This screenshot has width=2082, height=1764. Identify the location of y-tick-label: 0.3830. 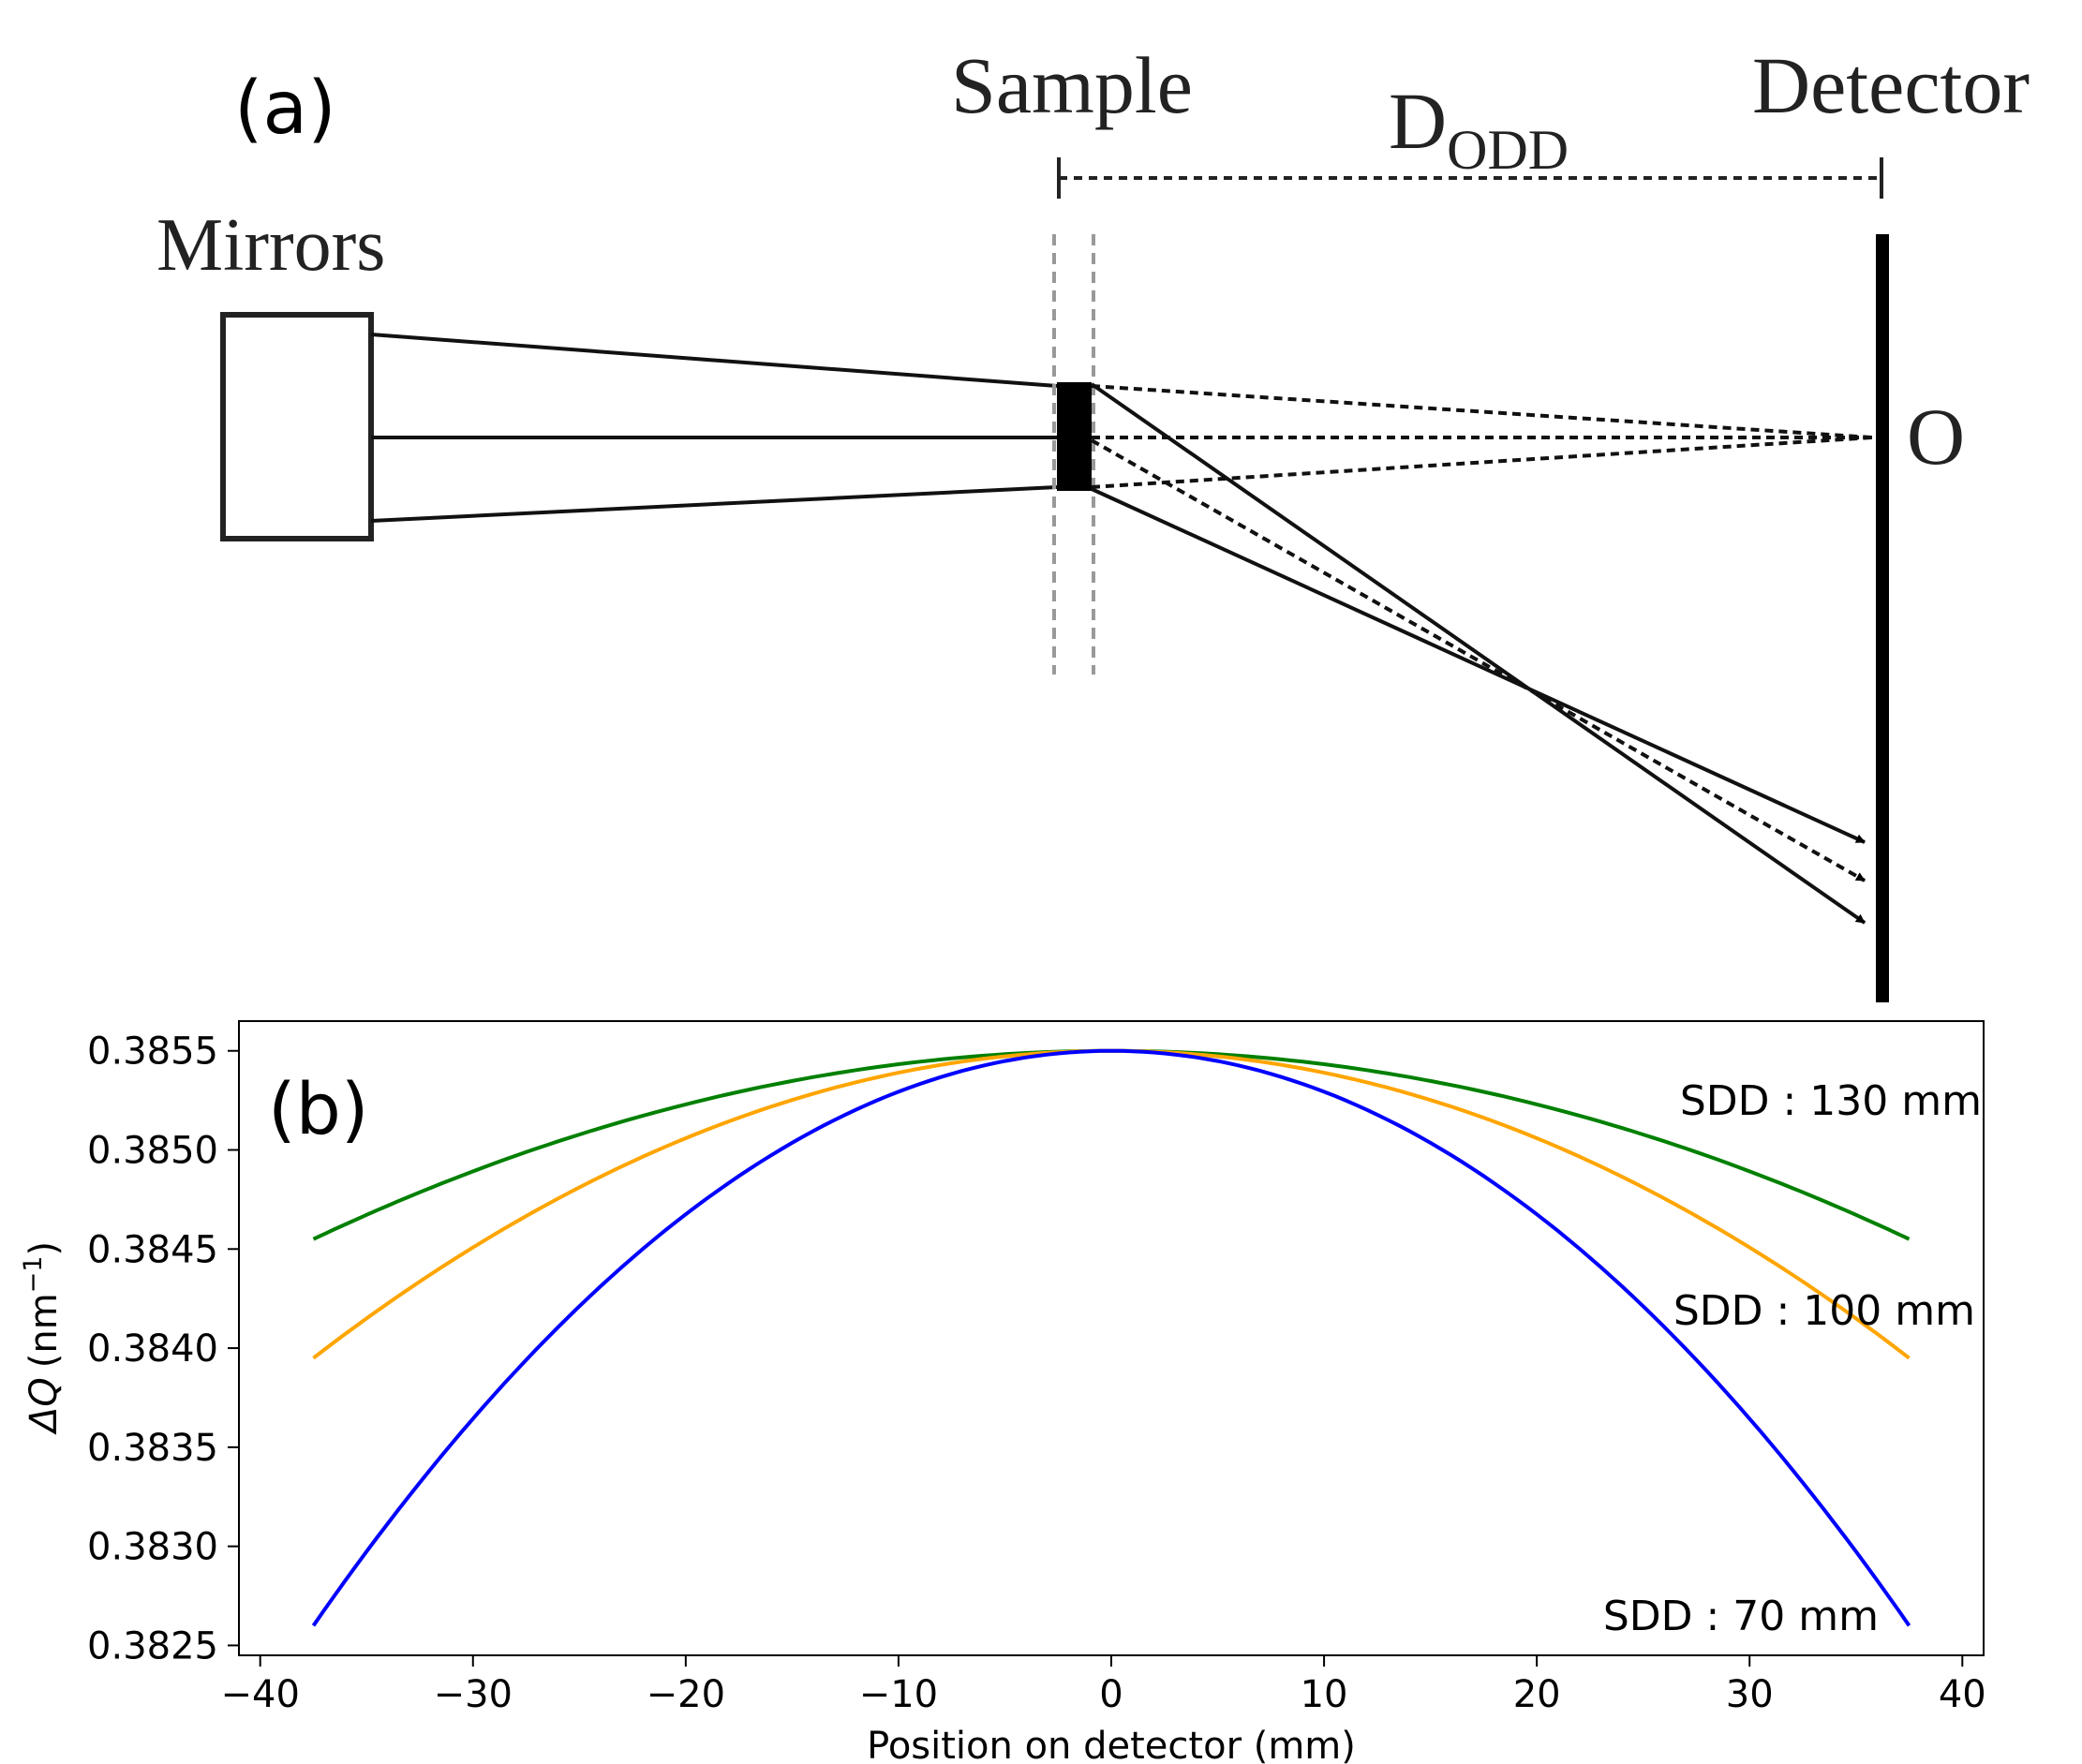
(152, 1547).